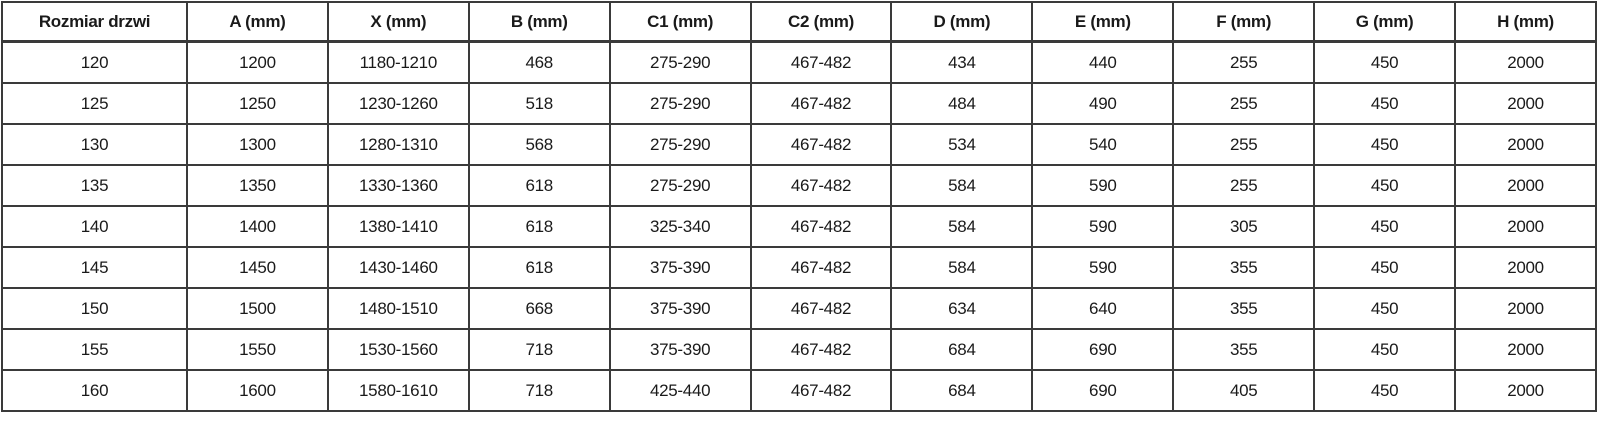 Image resolution: width=1600 pixels, height=447 pixels. Describe the element at coordinates (257, 349) in the screenshot. I see `table-cell: 1550` at that location.